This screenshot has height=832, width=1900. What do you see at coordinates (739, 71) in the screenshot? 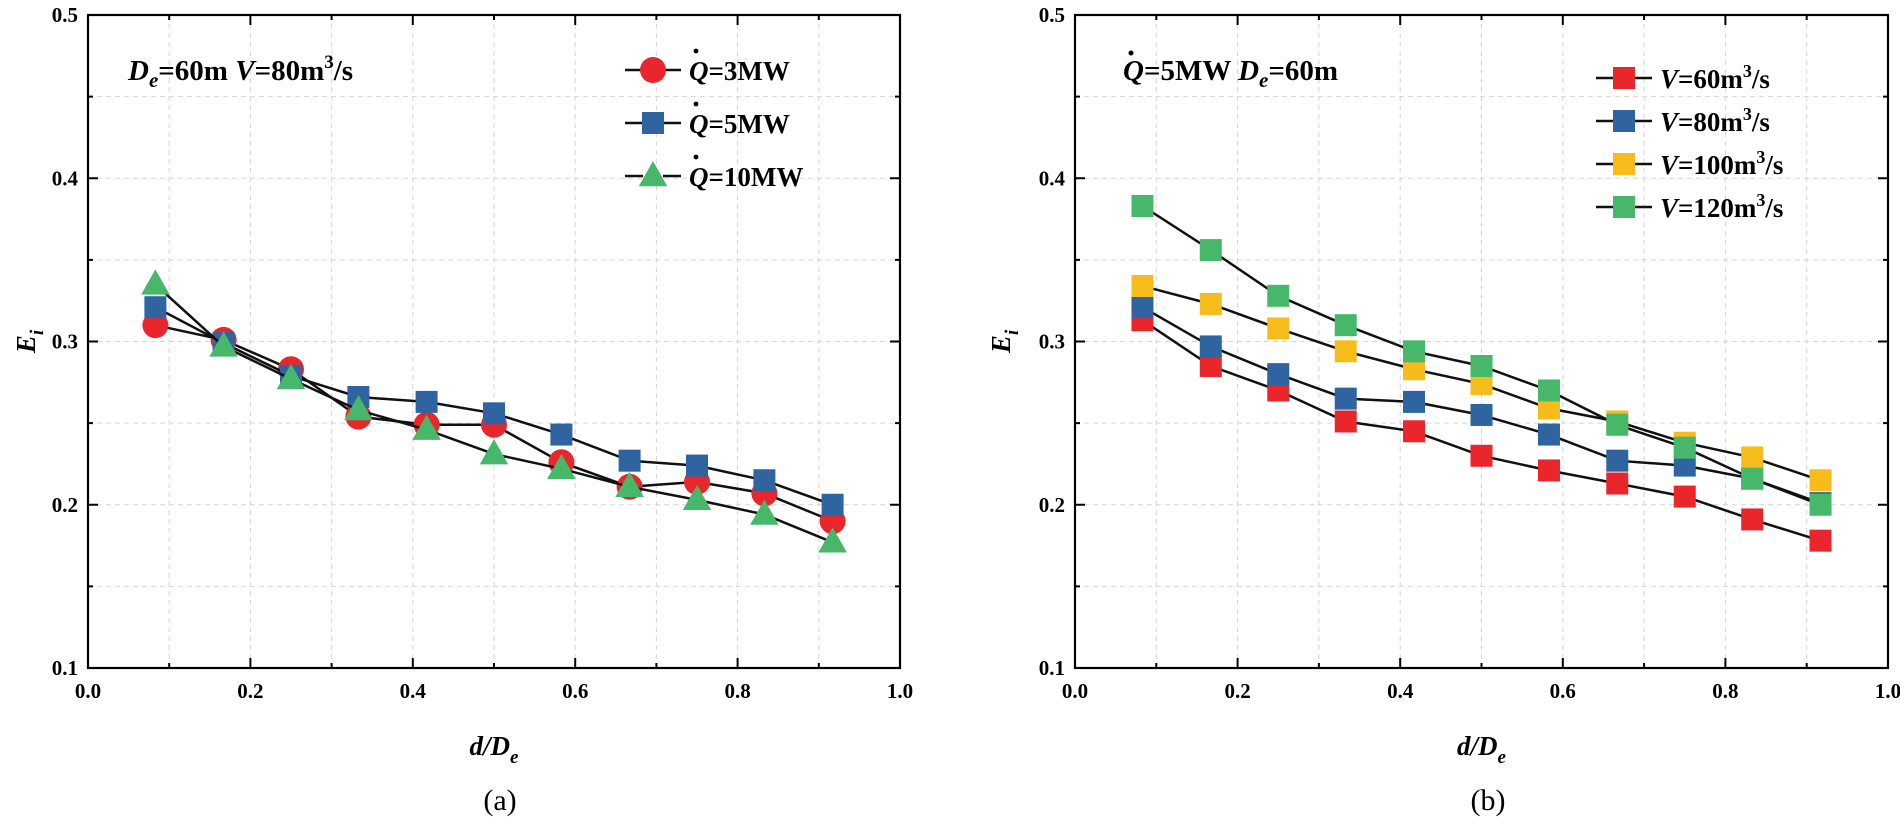
I see `legend-label: Q=3MW` at bounding box center [739, 71].